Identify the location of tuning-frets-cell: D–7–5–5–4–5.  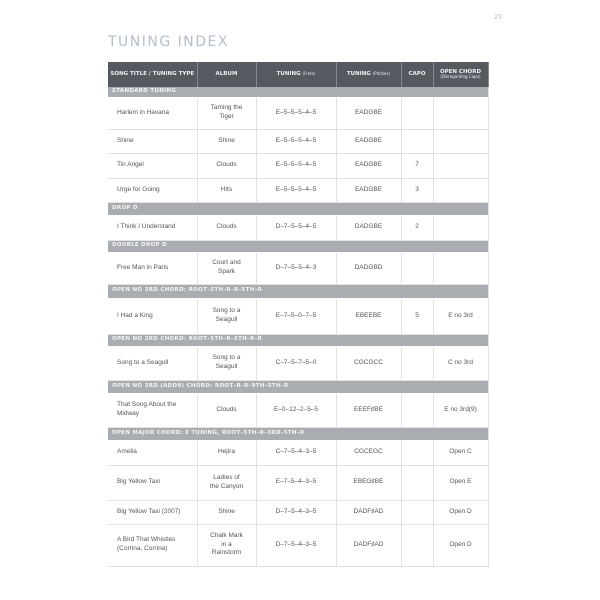
(296, 228).